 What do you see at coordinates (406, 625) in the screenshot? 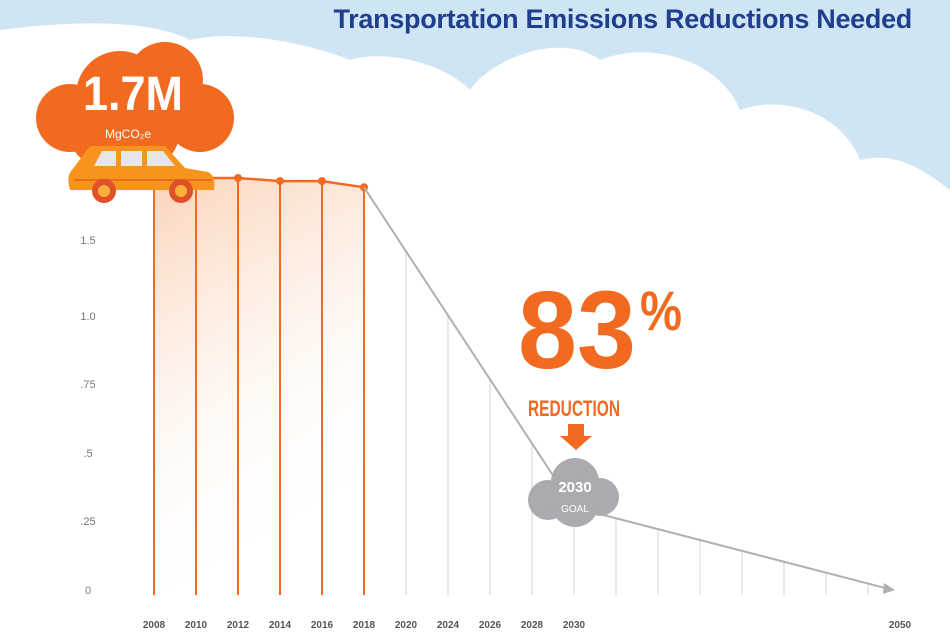
I see `x-tick-label: 2020` at bounding box center [406, 625].